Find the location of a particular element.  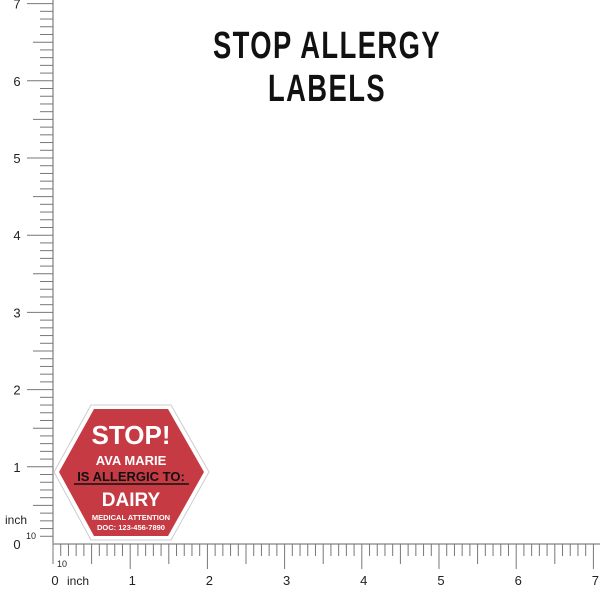

y-tick-label: 1 is located at coordinates (16, 467).